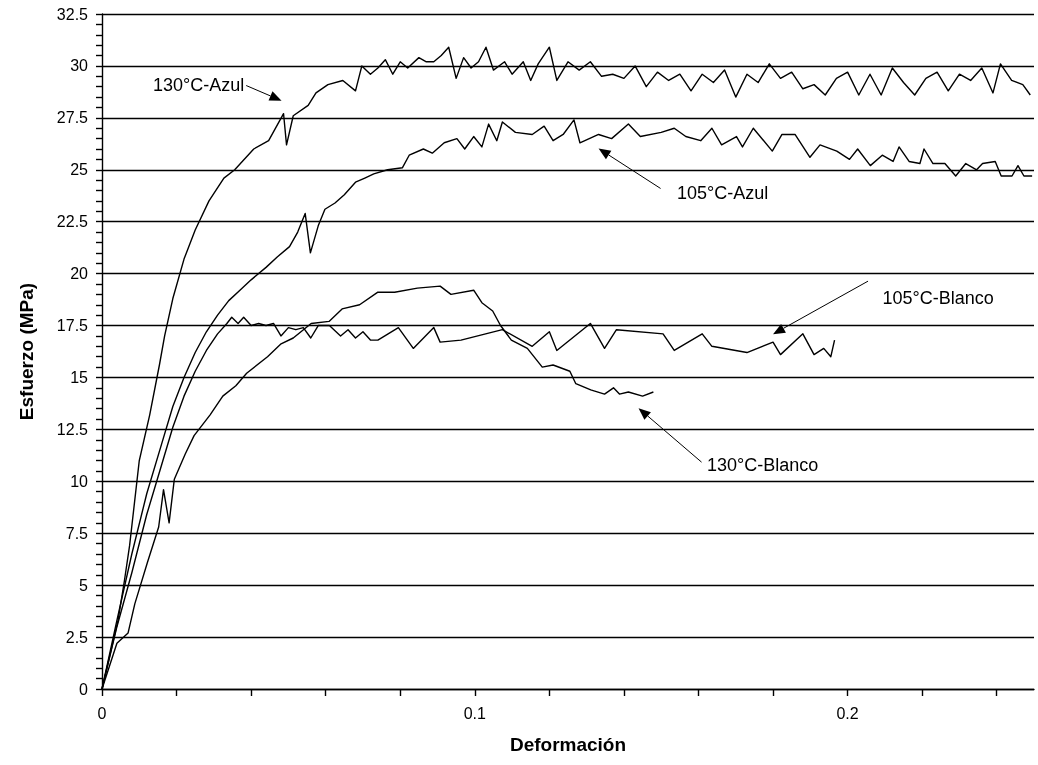 Image resolution: width=1038 pixels, height=765 pixels. Describe the element at coordinates (72, 118) in the screenshot. I see `y-tick-label: 27.5` at that location.